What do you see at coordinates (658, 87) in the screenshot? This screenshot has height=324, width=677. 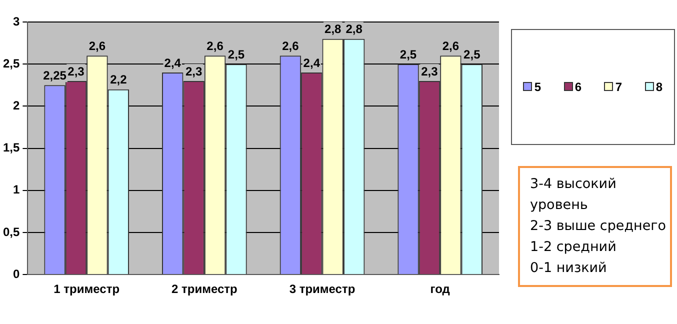 I see `legend-label: 8` at bounding box center [658, 87].